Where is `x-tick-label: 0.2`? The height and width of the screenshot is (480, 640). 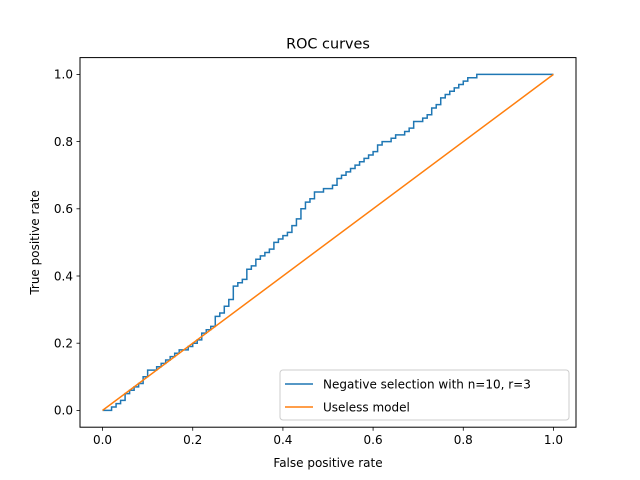
x-tick-label: 0.2 is located at coordinates (192, 440).